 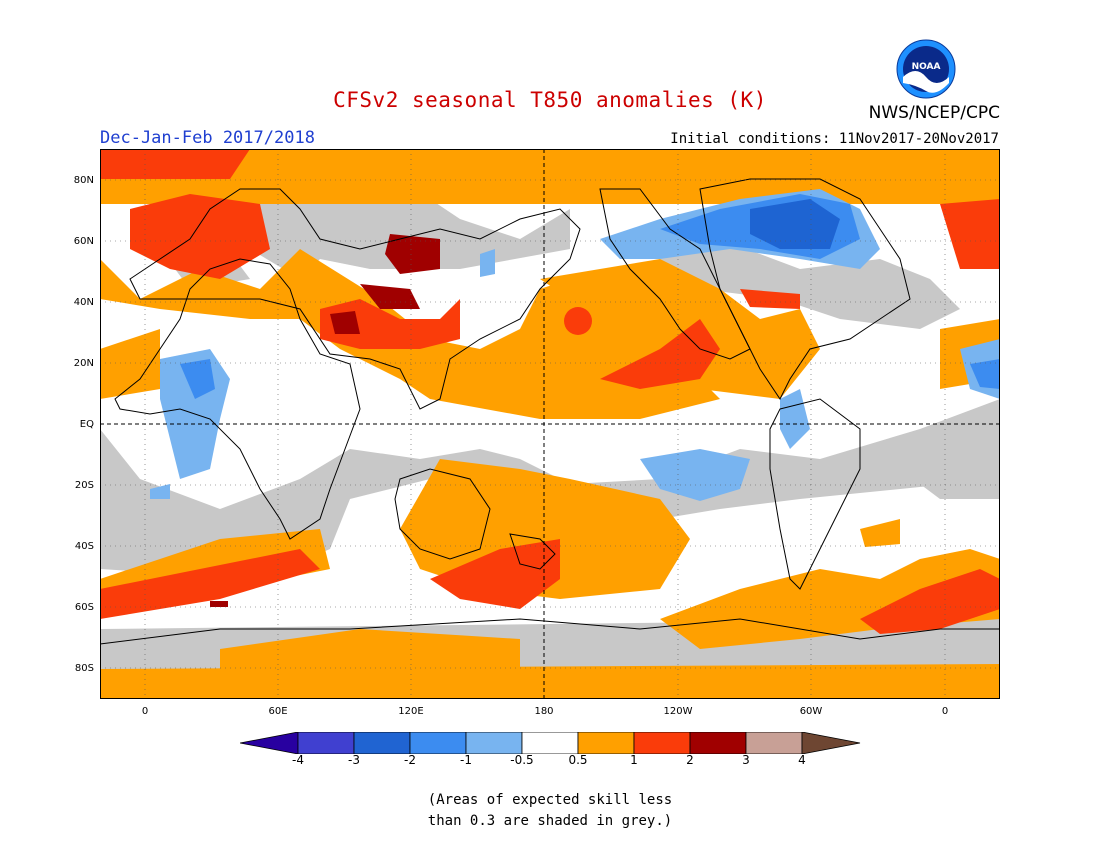 I want to click on lat-label-eq: EQ, so click(x=86, y=424).